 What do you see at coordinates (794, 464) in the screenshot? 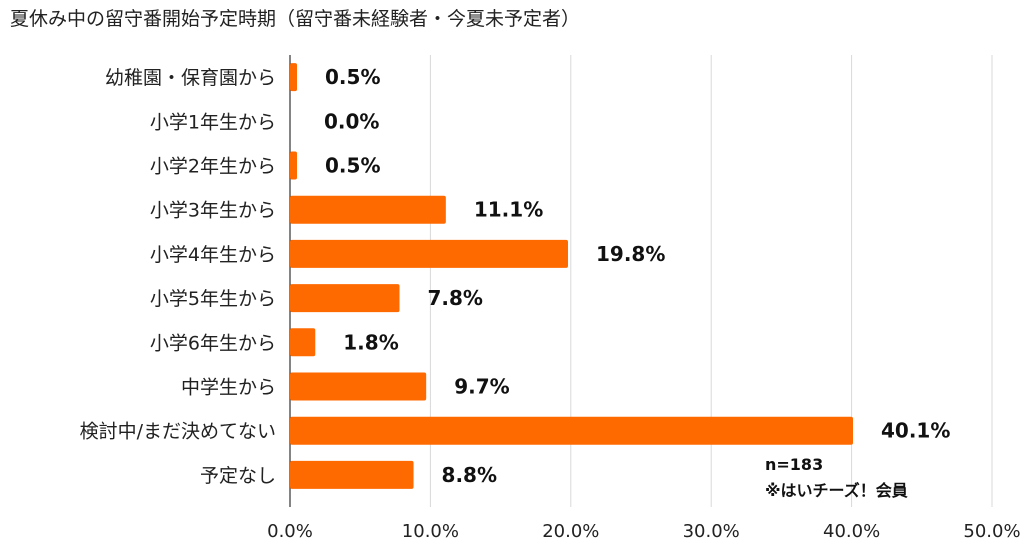
I see `sample-size-label: n=183` at bounding box center [794, 464].